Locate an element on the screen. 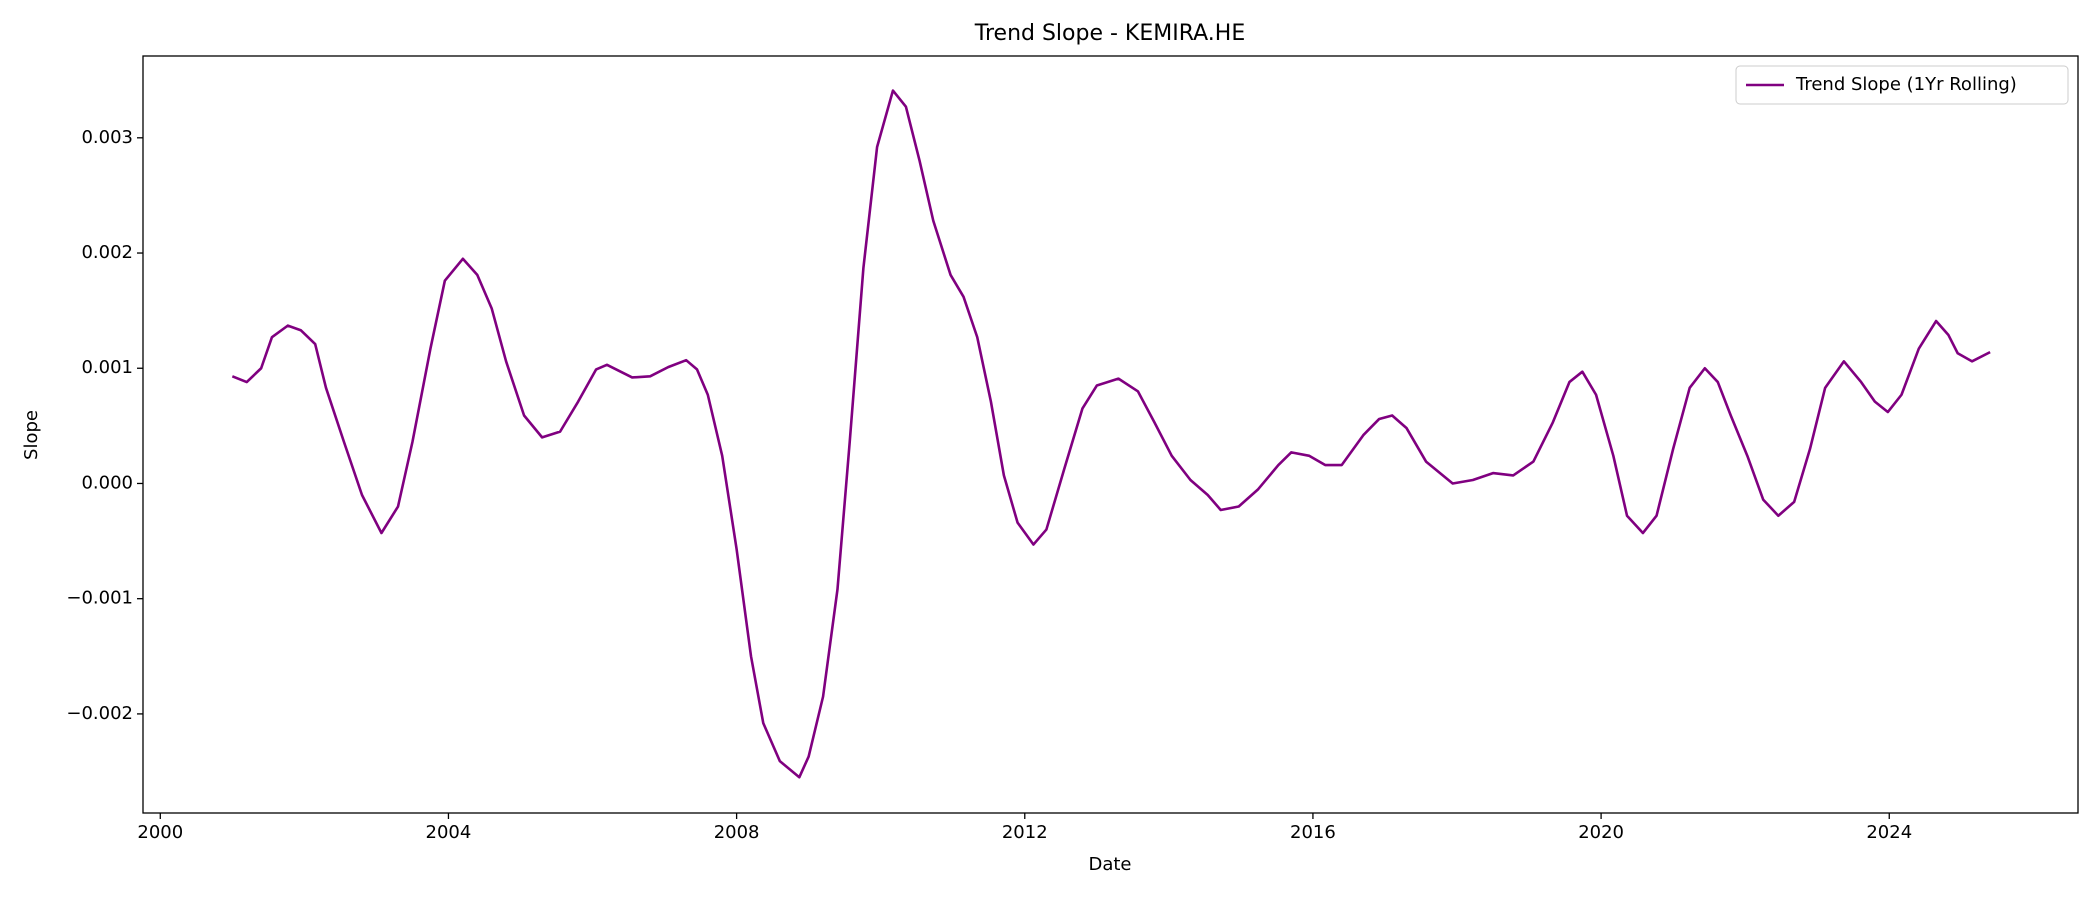 Image resolution: width=2100 pixels, height=900 pixels. y-tick-label: −0.001 is located at coordinates (99, 598).